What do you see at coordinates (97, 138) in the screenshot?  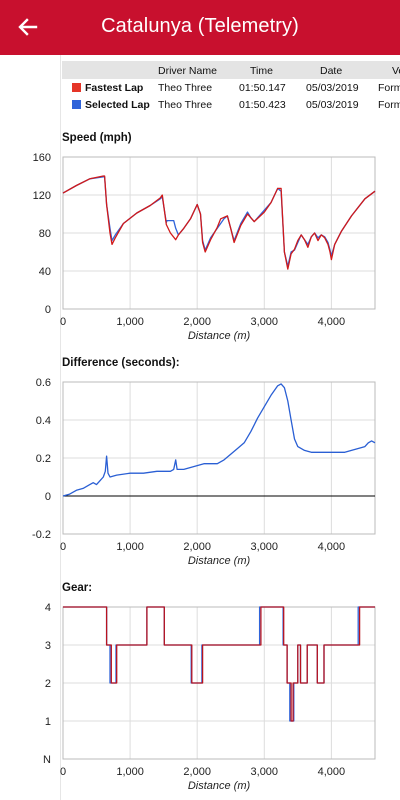 I see `speed-chart-title: Speed (mph)` at bounding box center [97, 138].